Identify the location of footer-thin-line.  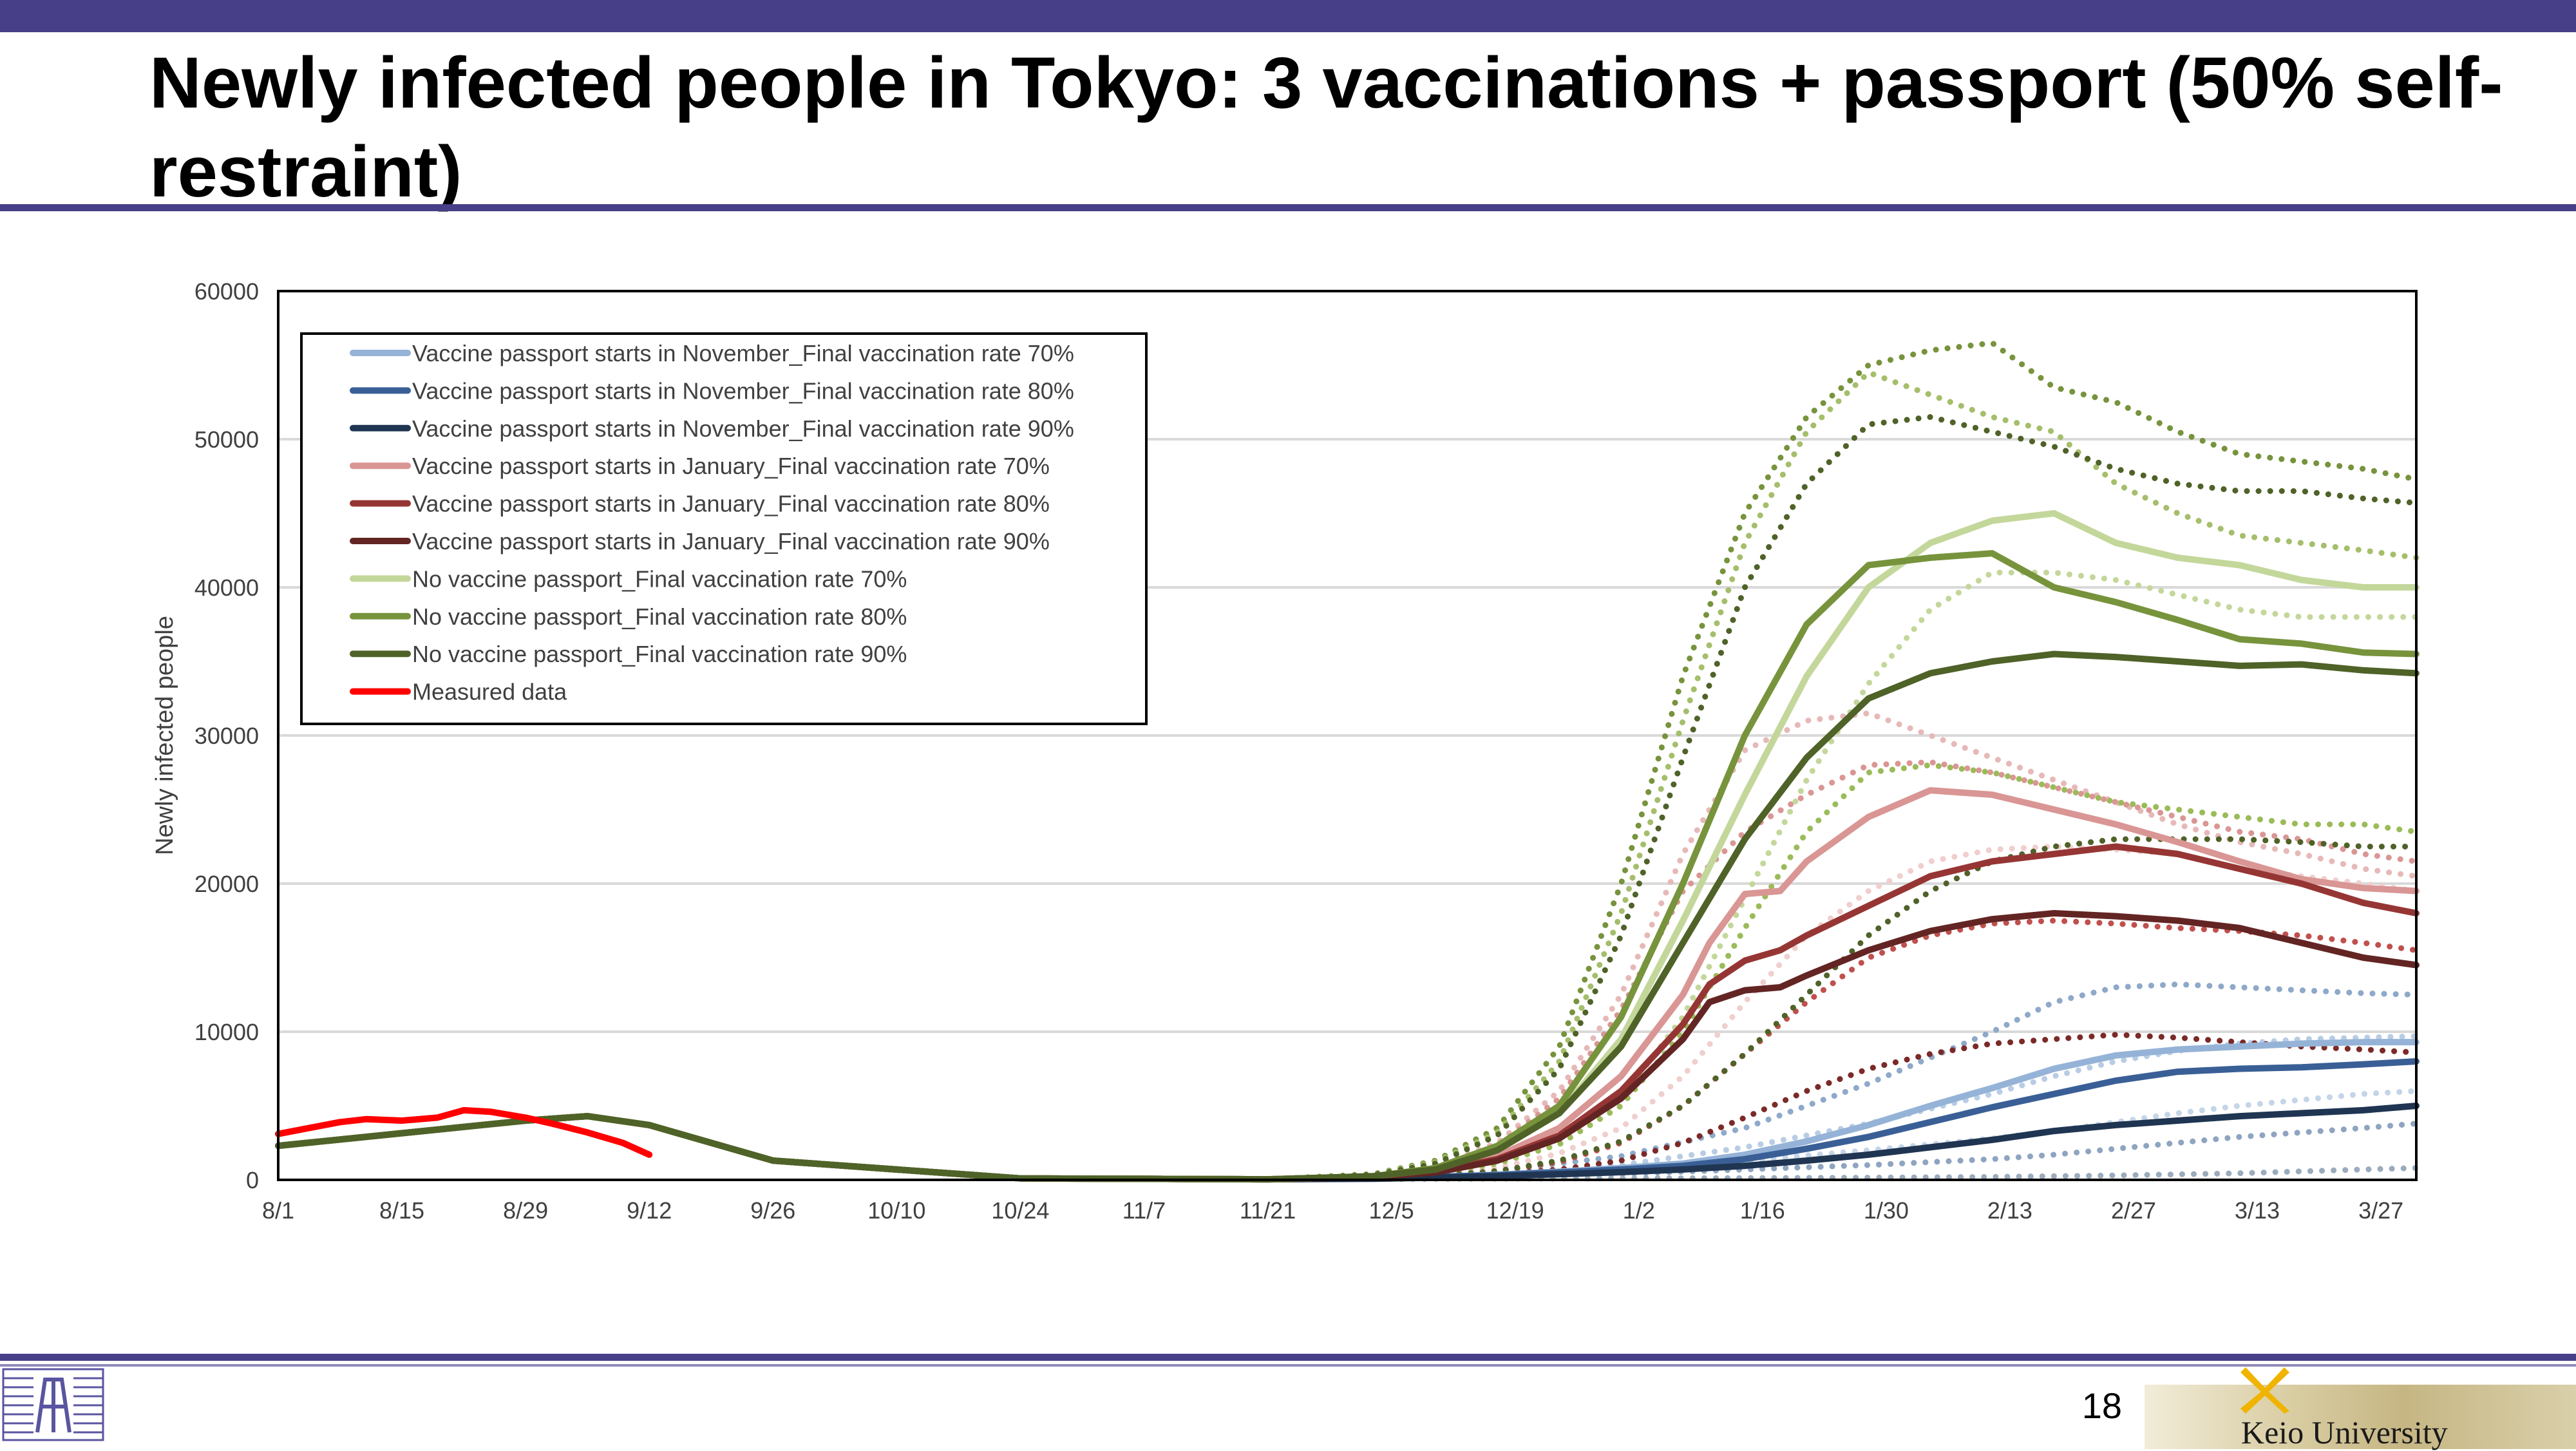
(1288, 1365).